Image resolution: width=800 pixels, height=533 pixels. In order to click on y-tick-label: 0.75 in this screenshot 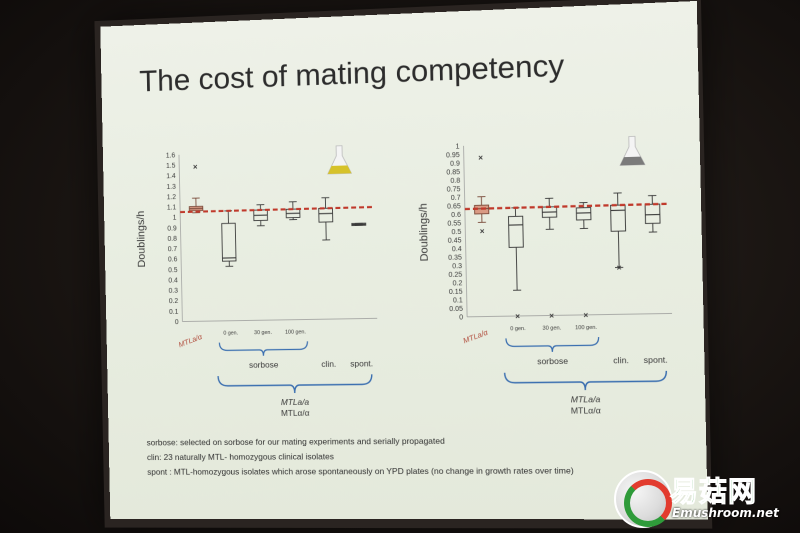, I will do `click(454, 190)`.